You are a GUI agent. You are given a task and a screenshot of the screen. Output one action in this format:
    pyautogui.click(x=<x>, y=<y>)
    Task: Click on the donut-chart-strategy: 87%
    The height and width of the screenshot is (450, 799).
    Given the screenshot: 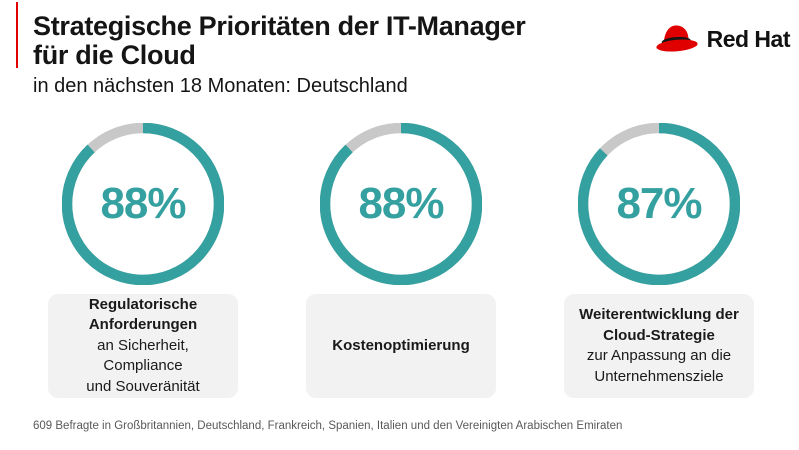 What is the action you would take?
    pyautogui.click(x=659, y=204)
    